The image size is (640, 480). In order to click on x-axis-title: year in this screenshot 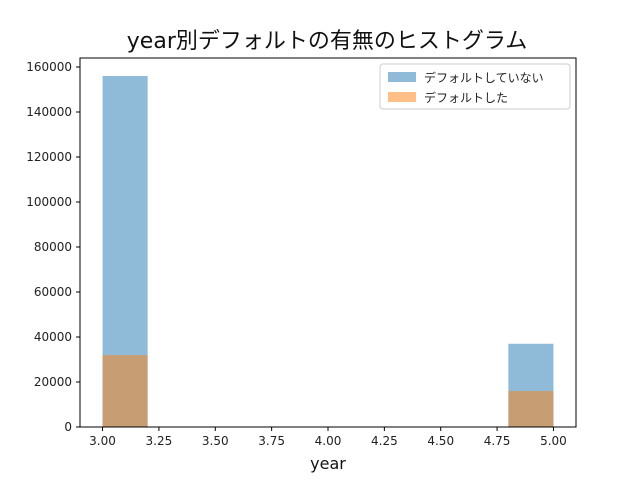, I will do `click(328, 463)`.